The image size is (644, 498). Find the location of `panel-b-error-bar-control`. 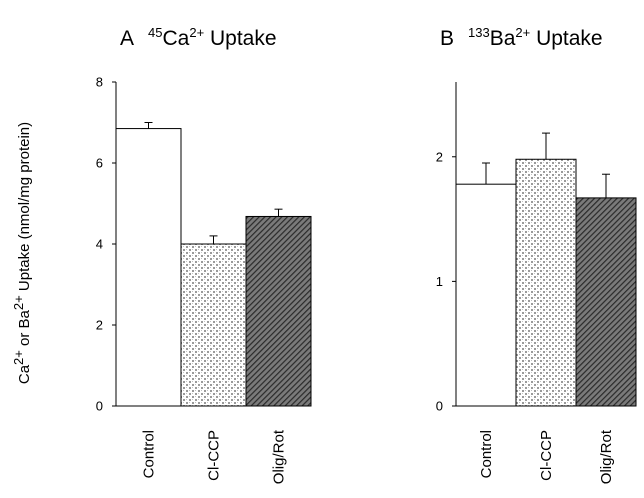

panel-b-error-bar-control is located at coordinates (486, 173).